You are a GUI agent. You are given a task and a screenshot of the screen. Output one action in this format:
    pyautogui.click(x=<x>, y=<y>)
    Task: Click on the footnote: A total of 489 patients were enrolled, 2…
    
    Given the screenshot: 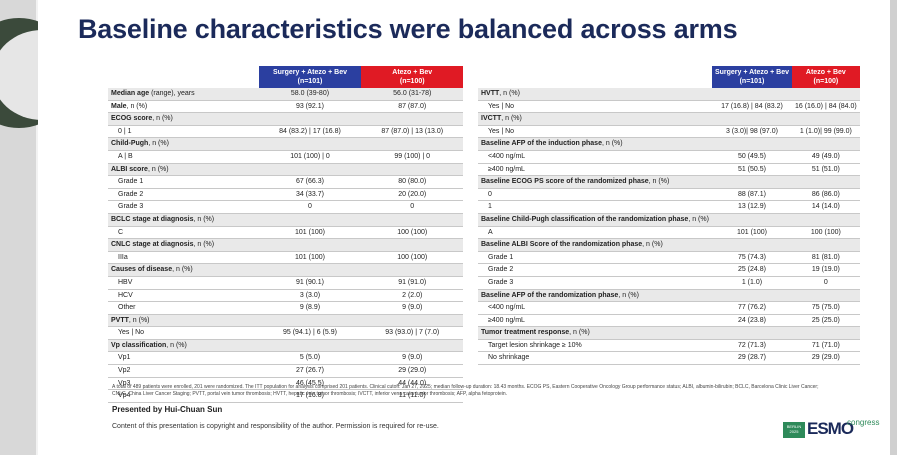 What is the action you would take?
    pyautogui.click(x=465, y=390)
    